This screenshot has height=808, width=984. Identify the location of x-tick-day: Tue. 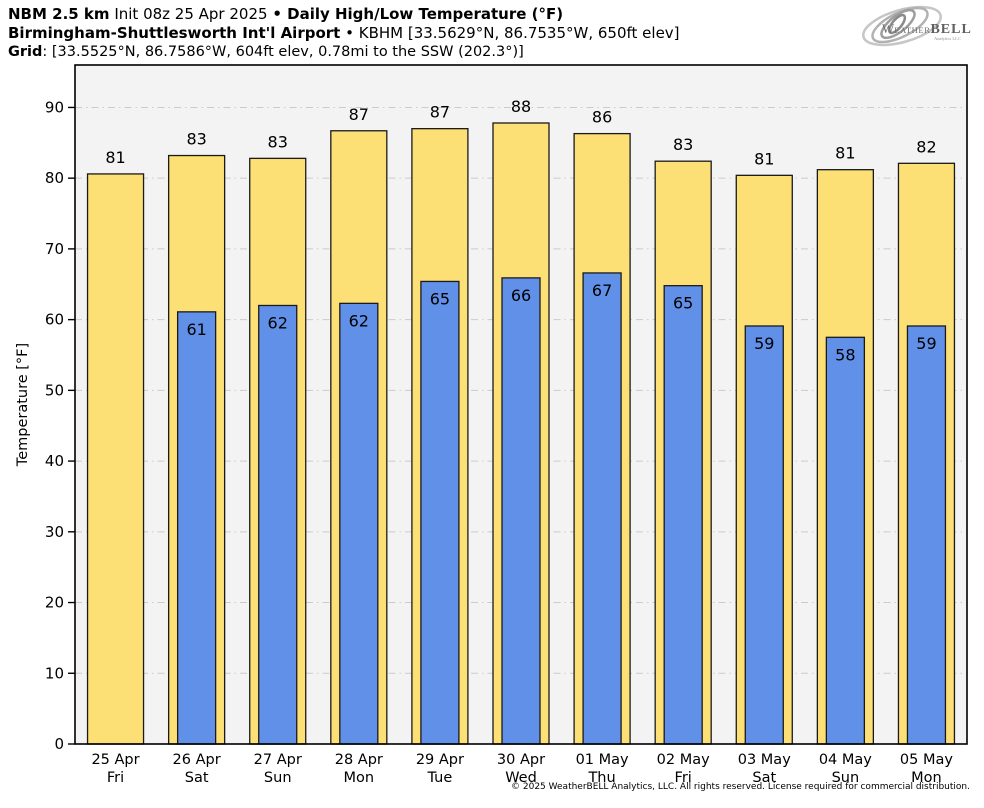
(440, 778).